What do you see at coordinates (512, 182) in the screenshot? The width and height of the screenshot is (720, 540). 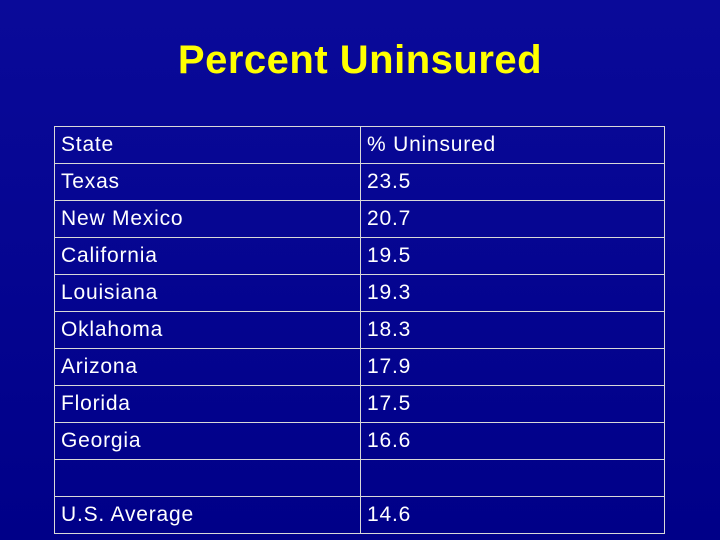 I see `percent-cell: 23.5` at bounding box center [512, 182].